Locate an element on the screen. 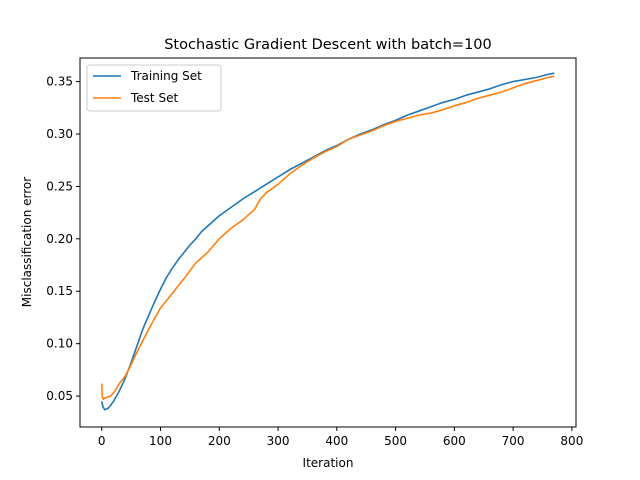 Image resolution: width=640 pixels, height=480 pixels. y-tick-label: 0.15 is located at coordinates (59, 291).